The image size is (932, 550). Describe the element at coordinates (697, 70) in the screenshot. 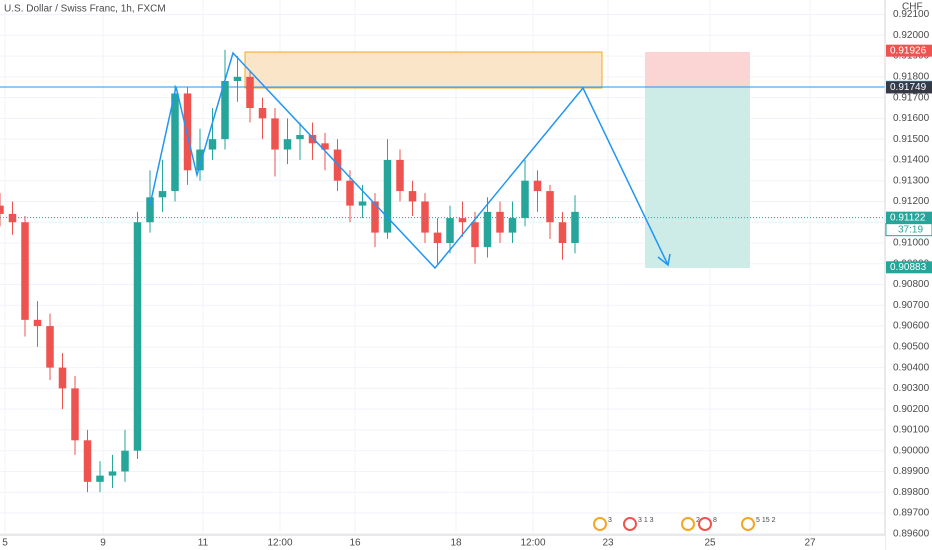

I see `stop-zone` at that location.